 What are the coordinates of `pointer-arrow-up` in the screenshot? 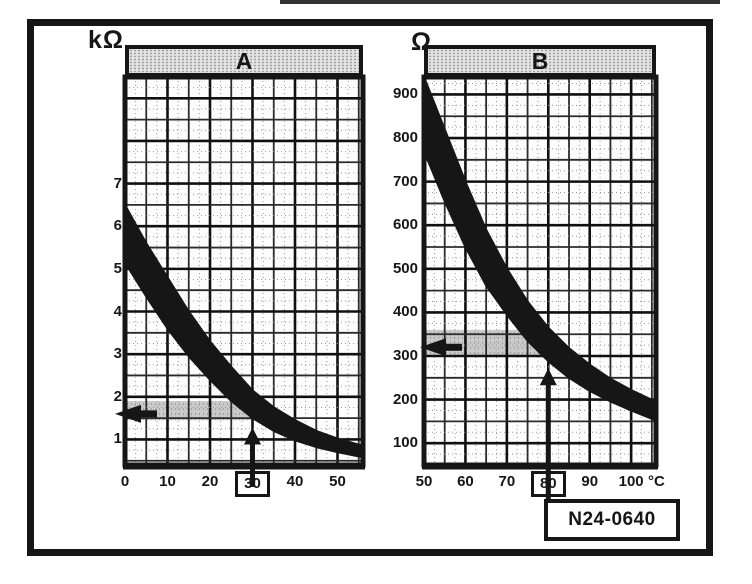 It's located at (548, 434).